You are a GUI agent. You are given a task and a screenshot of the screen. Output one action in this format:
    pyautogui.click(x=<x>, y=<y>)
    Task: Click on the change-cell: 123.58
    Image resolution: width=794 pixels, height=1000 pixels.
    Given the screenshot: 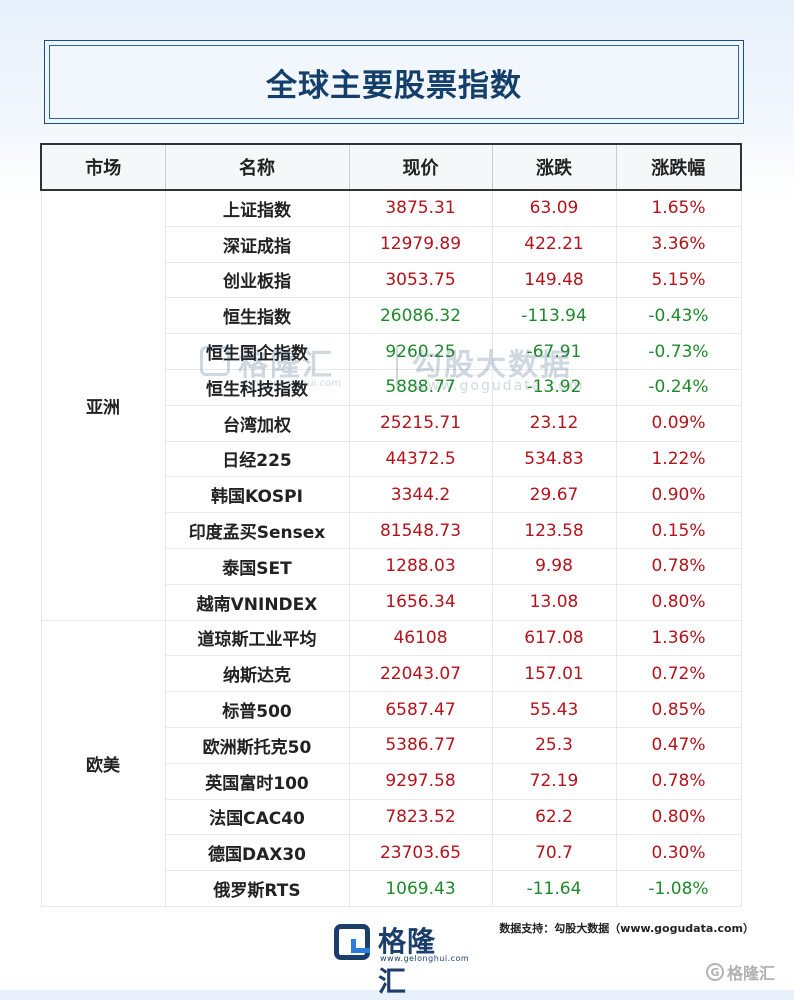 What is the action you would take?
    pyautogui.click(x=554, y=530)
    